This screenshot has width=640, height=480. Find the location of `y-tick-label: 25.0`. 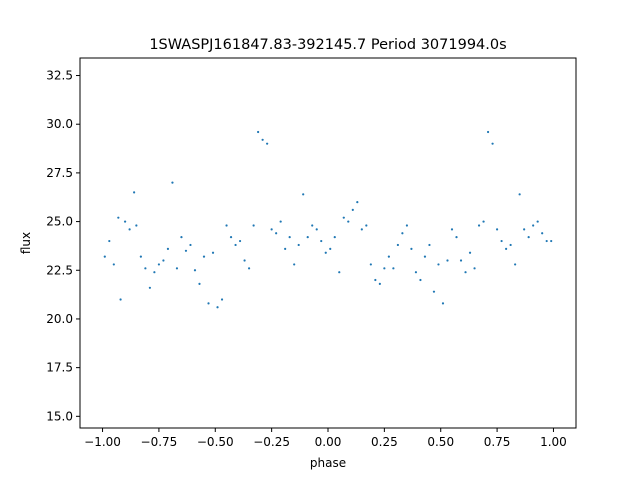

y-tick-label: 25.0 is located at coordinates (59, 222).